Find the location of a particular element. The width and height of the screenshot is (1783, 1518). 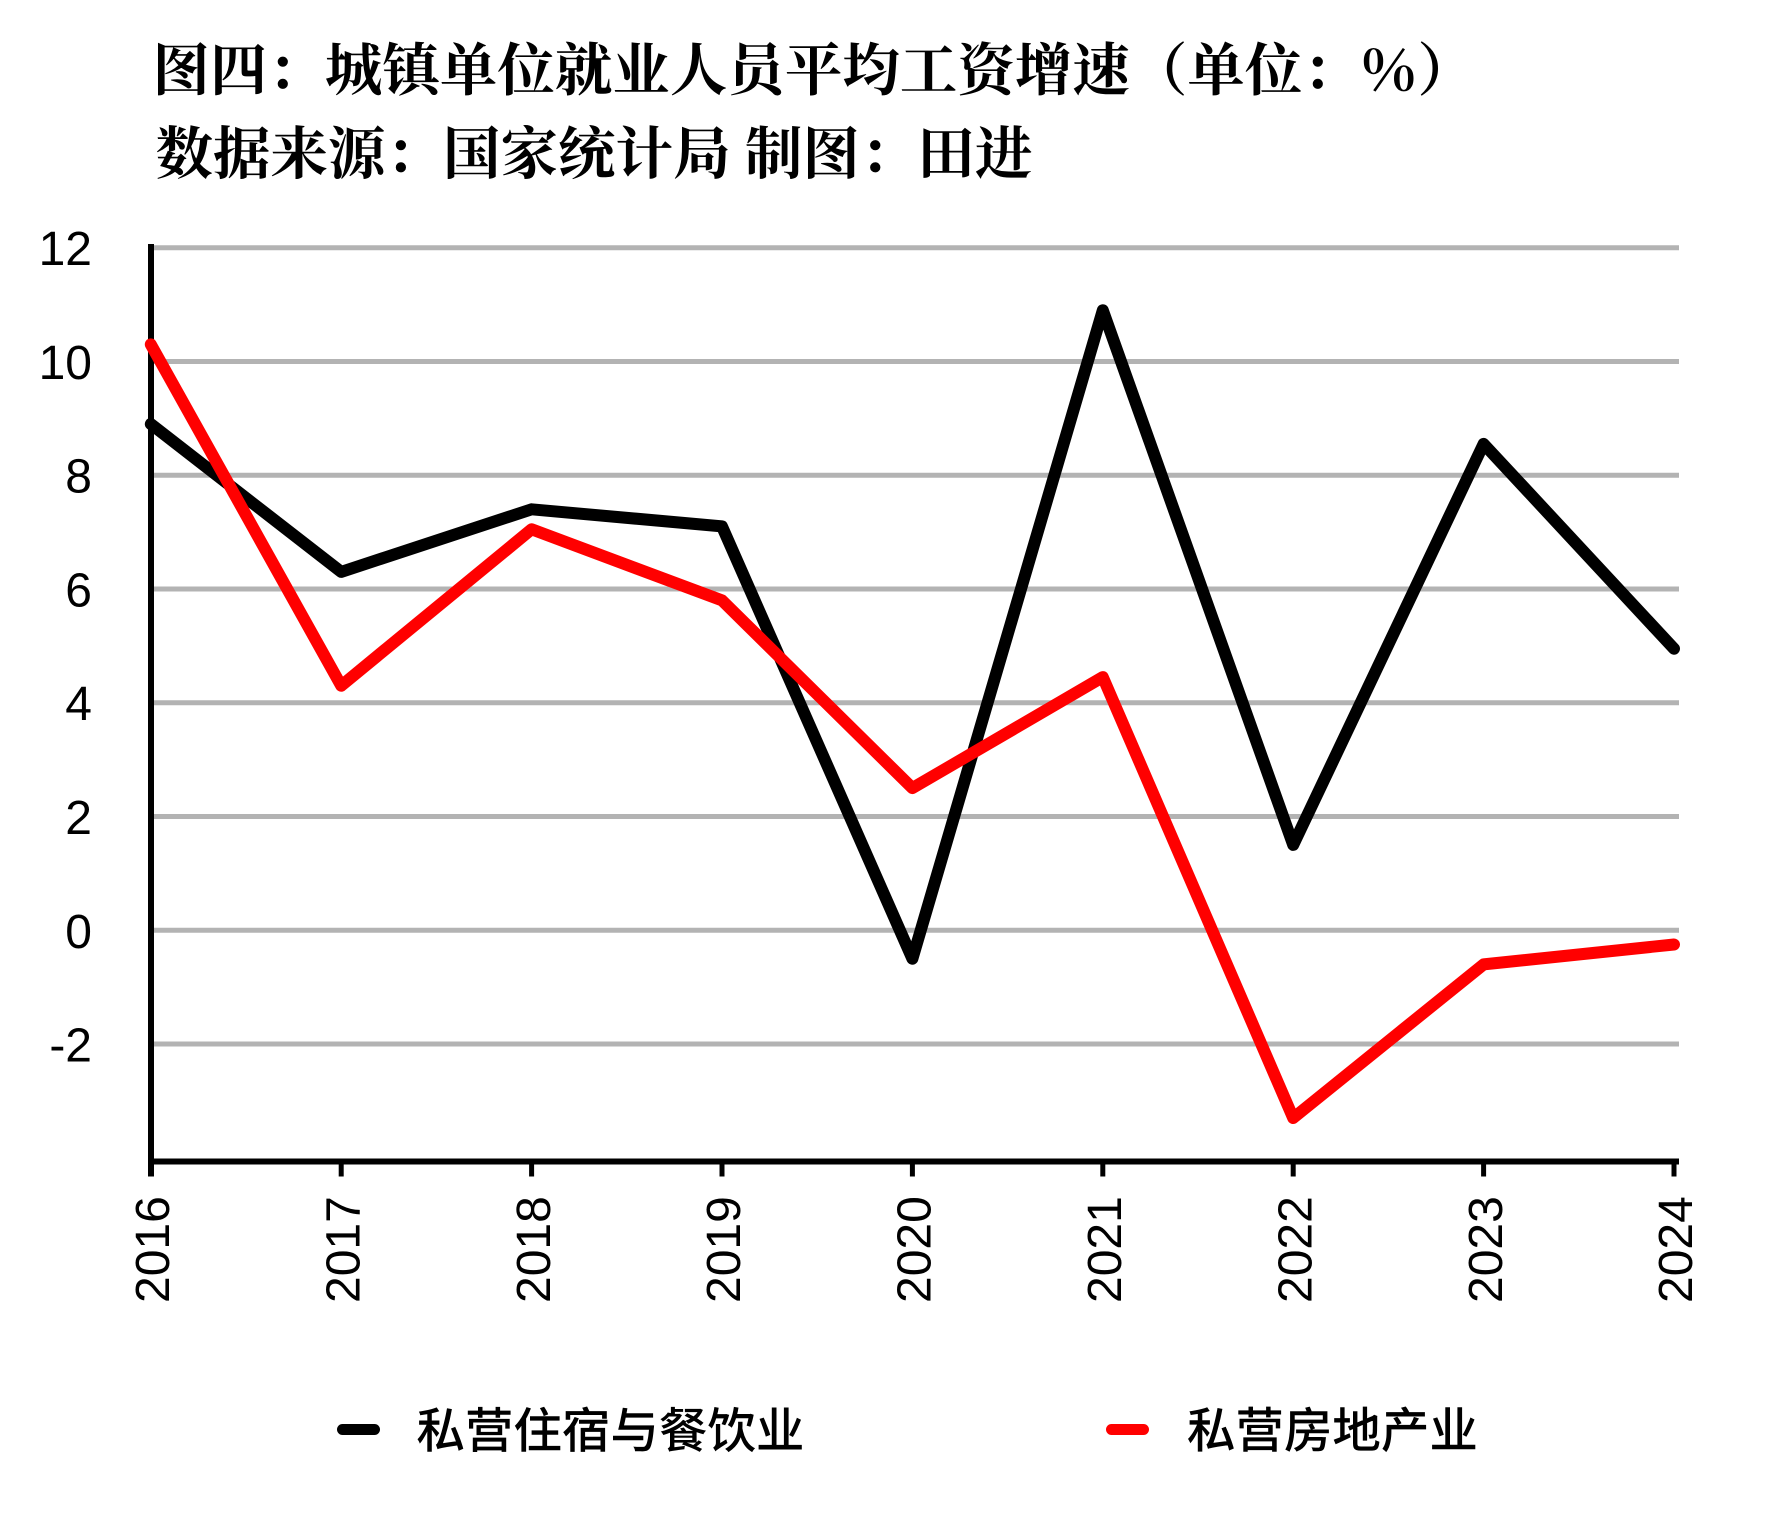

svg-text: 0 is located at coordinates (78, 932).